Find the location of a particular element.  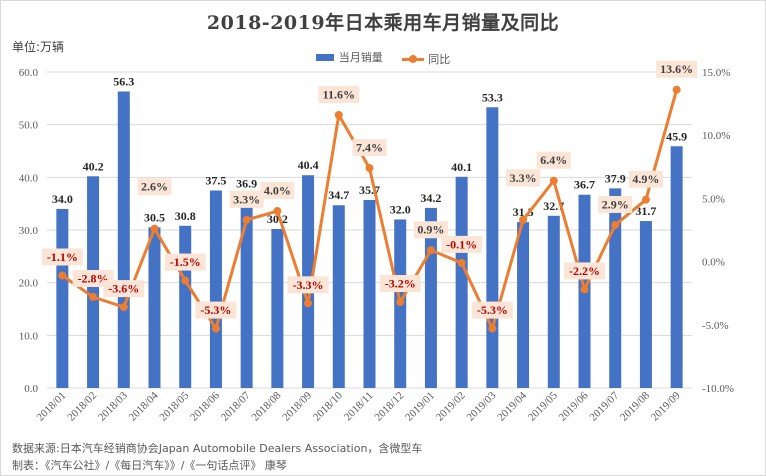

left-tick-label: 0.0 is located at coordinates (31, 389).